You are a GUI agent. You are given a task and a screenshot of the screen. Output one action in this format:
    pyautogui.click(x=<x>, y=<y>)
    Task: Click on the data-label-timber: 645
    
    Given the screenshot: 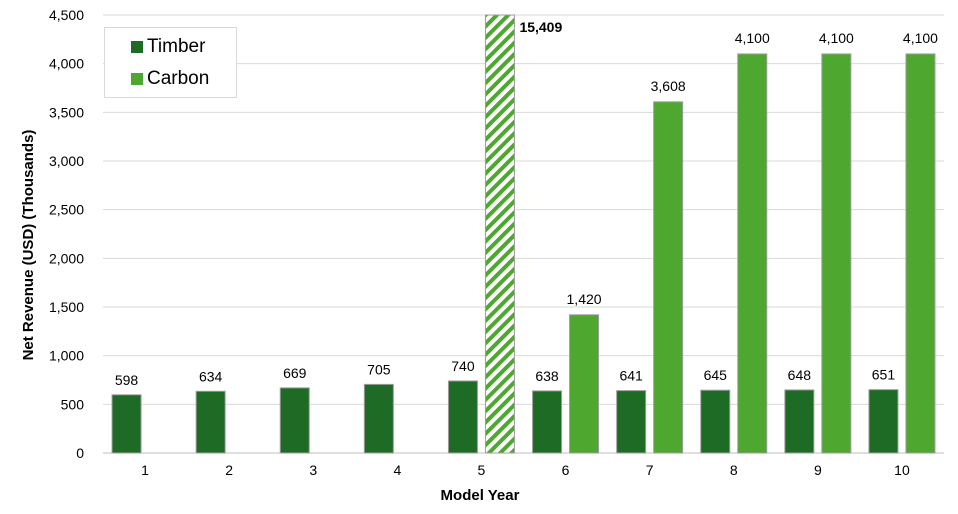 What is the action you would take?
    pyautogui.click(x=716, y=375)
    